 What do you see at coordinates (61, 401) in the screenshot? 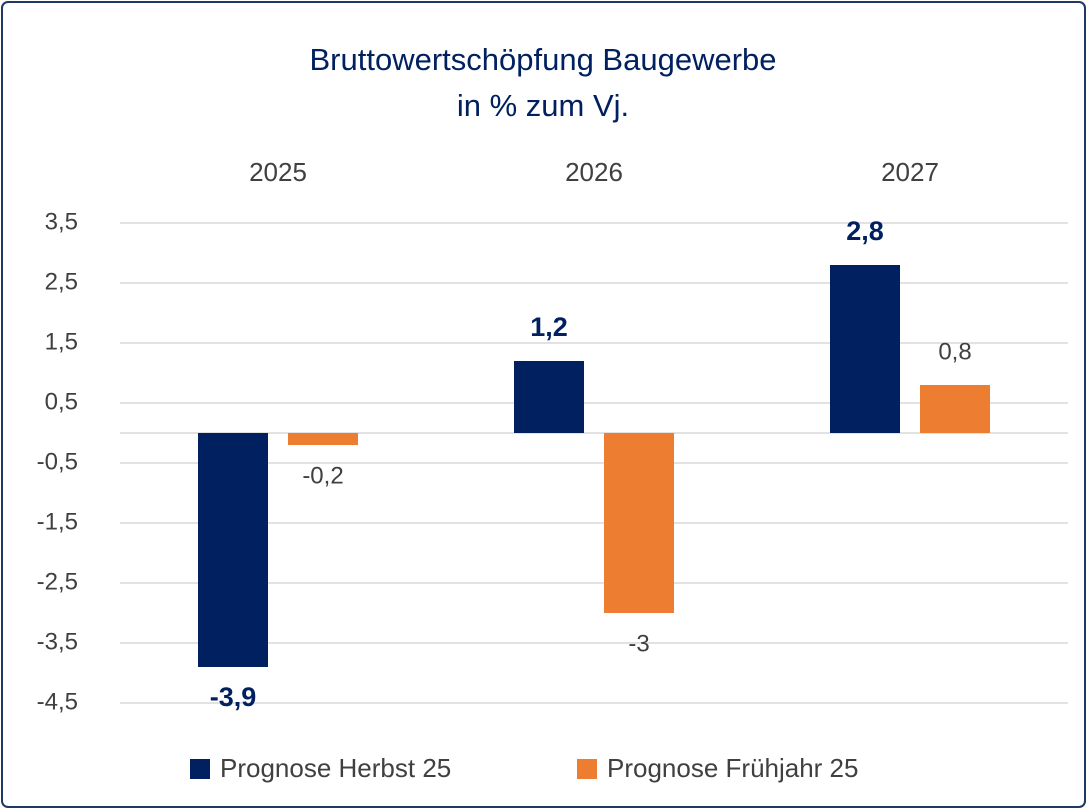
I see `y-tick-label: 0,5` at bounding box center [61, 401].